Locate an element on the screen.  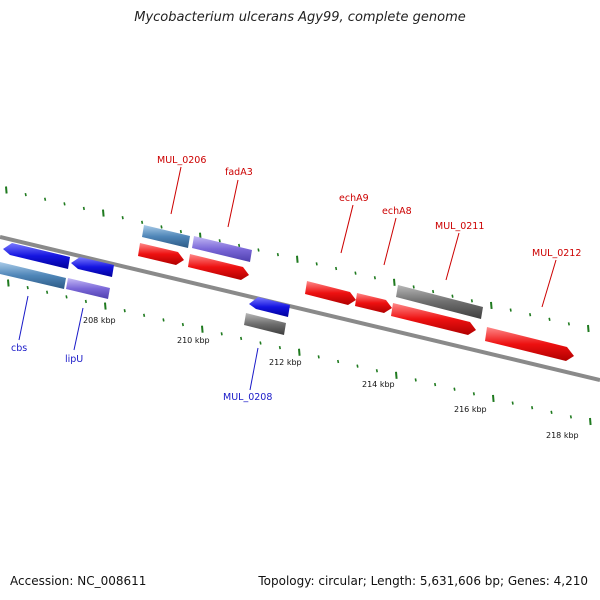
scale-label: 210 kbp is located at coordinates (193, 340).